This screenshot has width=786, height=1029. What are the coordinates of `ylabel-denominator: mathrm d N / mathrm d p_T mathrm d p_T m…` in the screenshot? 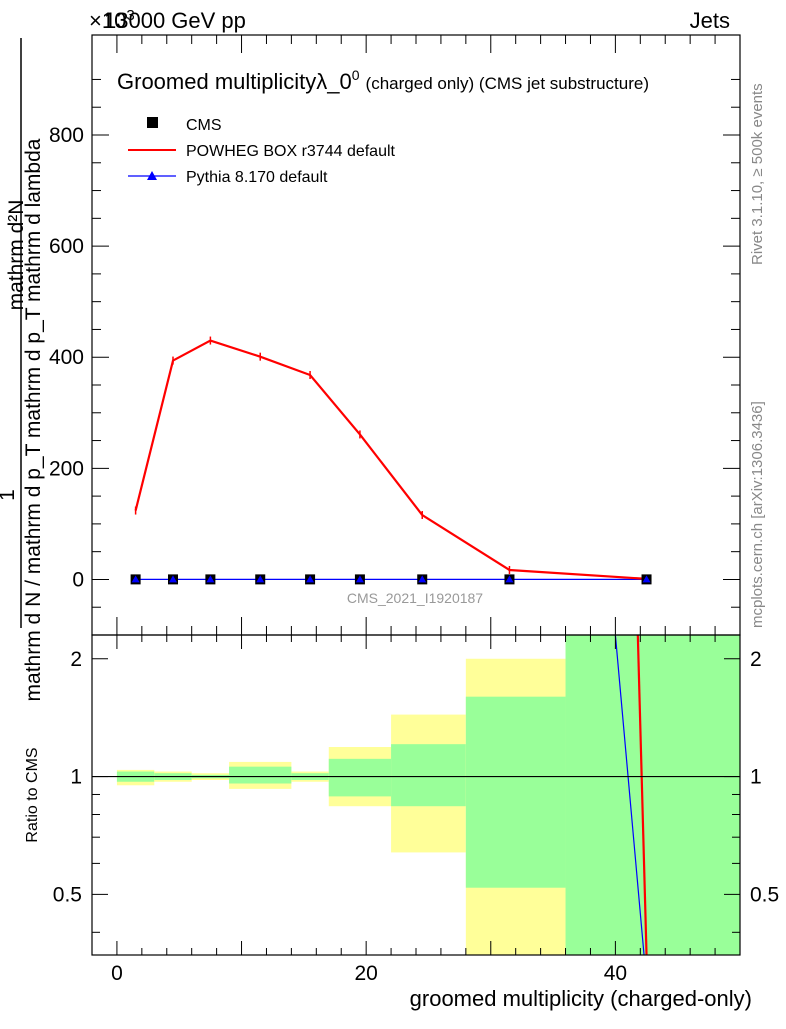 It's located at (33, 419).